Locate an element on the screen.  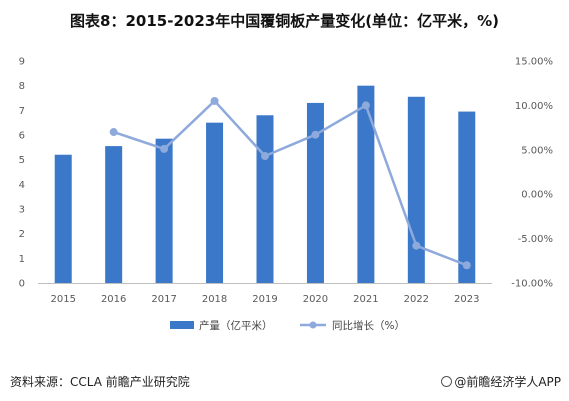
y-left-tick-label: 6 is located at coordinates (22, 136).